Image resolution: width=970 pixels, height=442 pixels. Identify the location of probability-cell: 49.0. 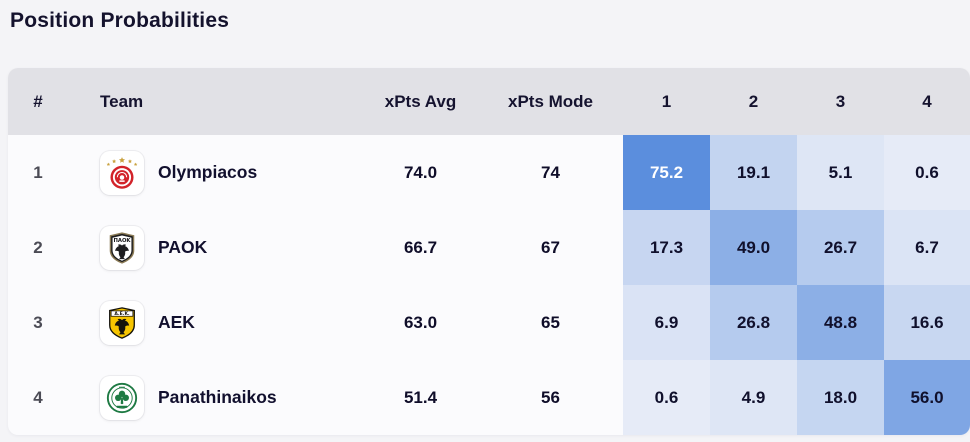
(753, 247).